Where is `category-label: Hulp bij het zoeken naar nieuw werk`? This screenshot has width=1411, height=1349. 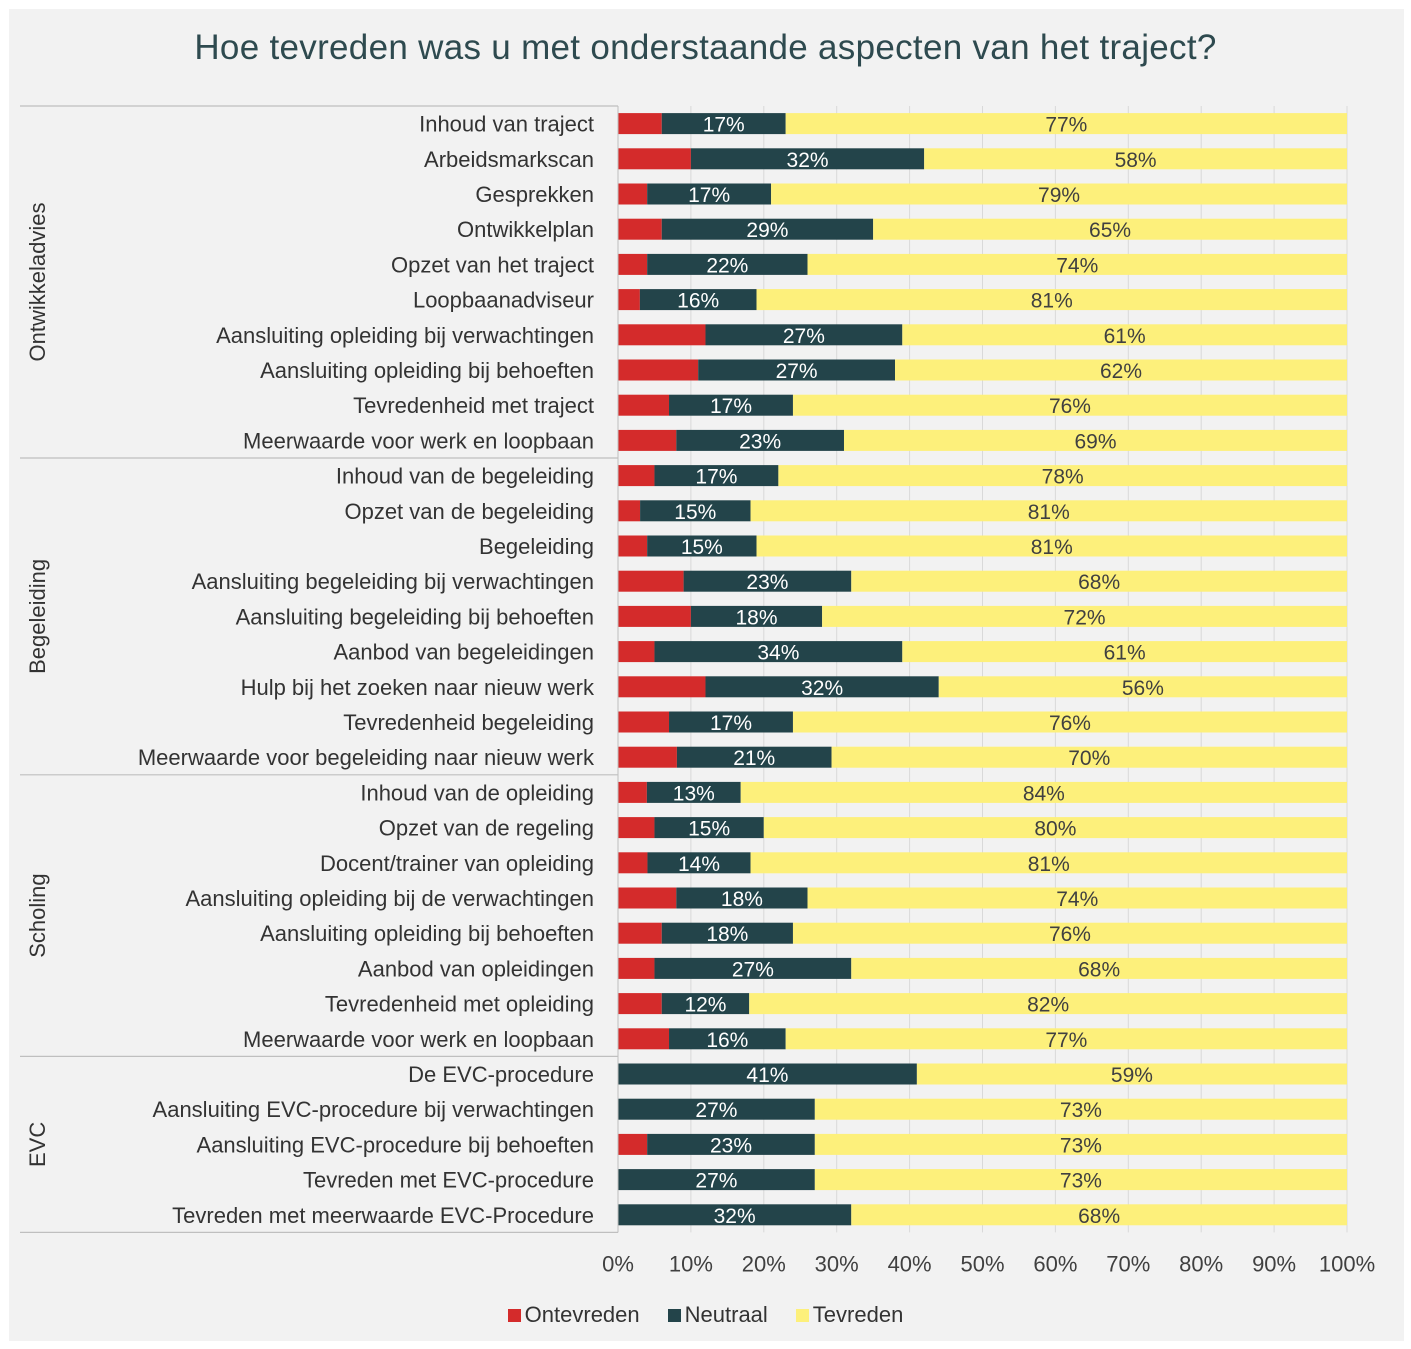 category-label: Hulp bij het zoeken naar nieuw werk is located at coordinates (418, 687).